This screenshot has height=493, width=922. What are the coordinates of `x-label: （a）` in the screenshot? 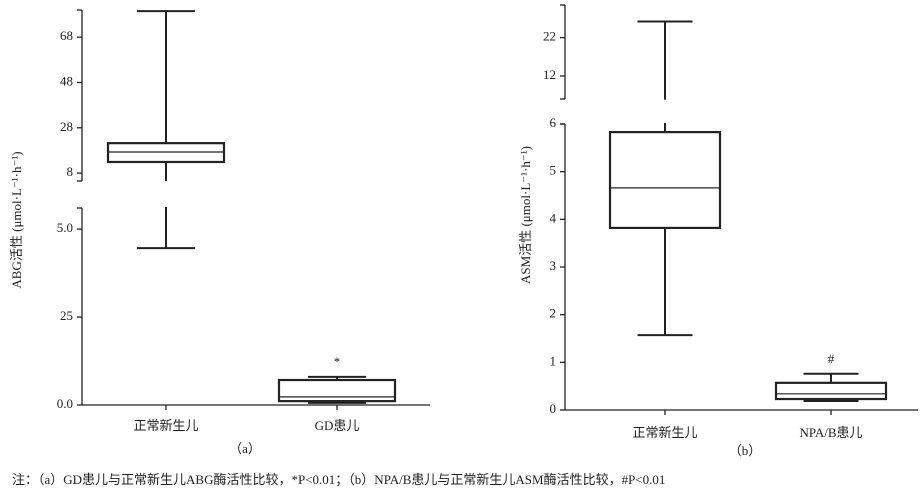 It's located at (245, 448).